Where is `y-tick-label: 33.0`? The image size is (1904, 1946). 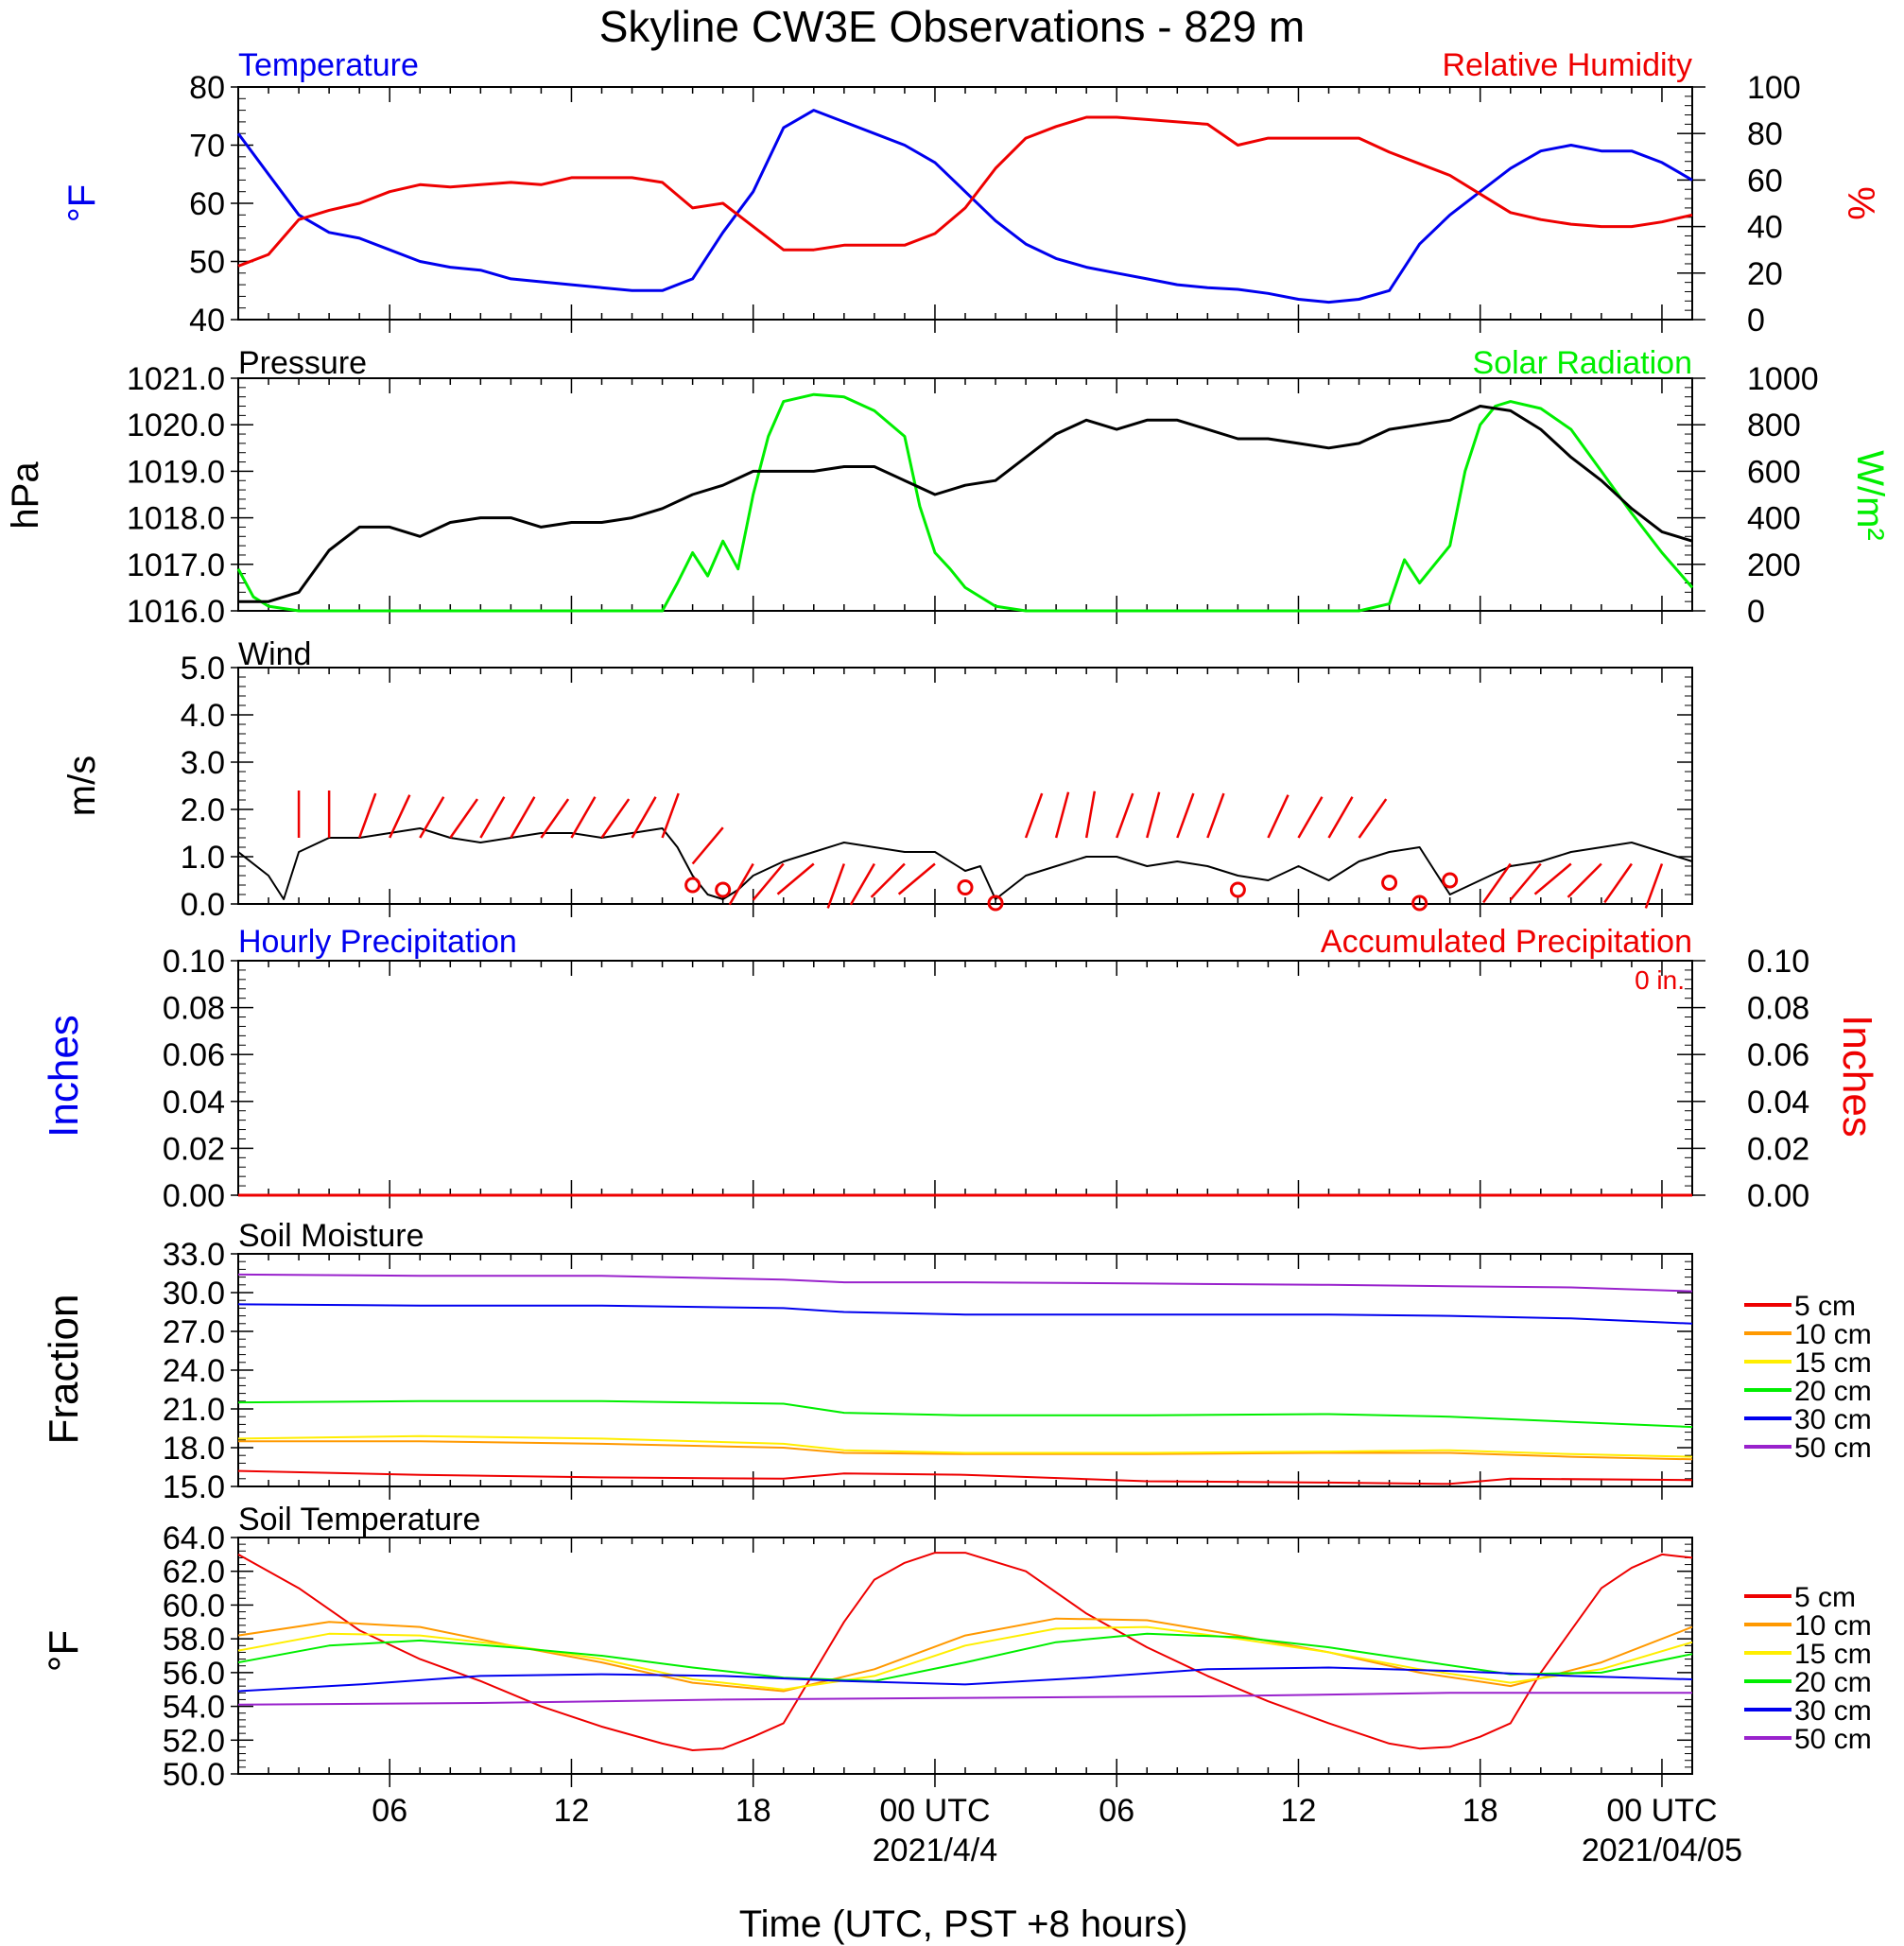 y-tick-label: 33.0 is located at coordinates (194, 1255).